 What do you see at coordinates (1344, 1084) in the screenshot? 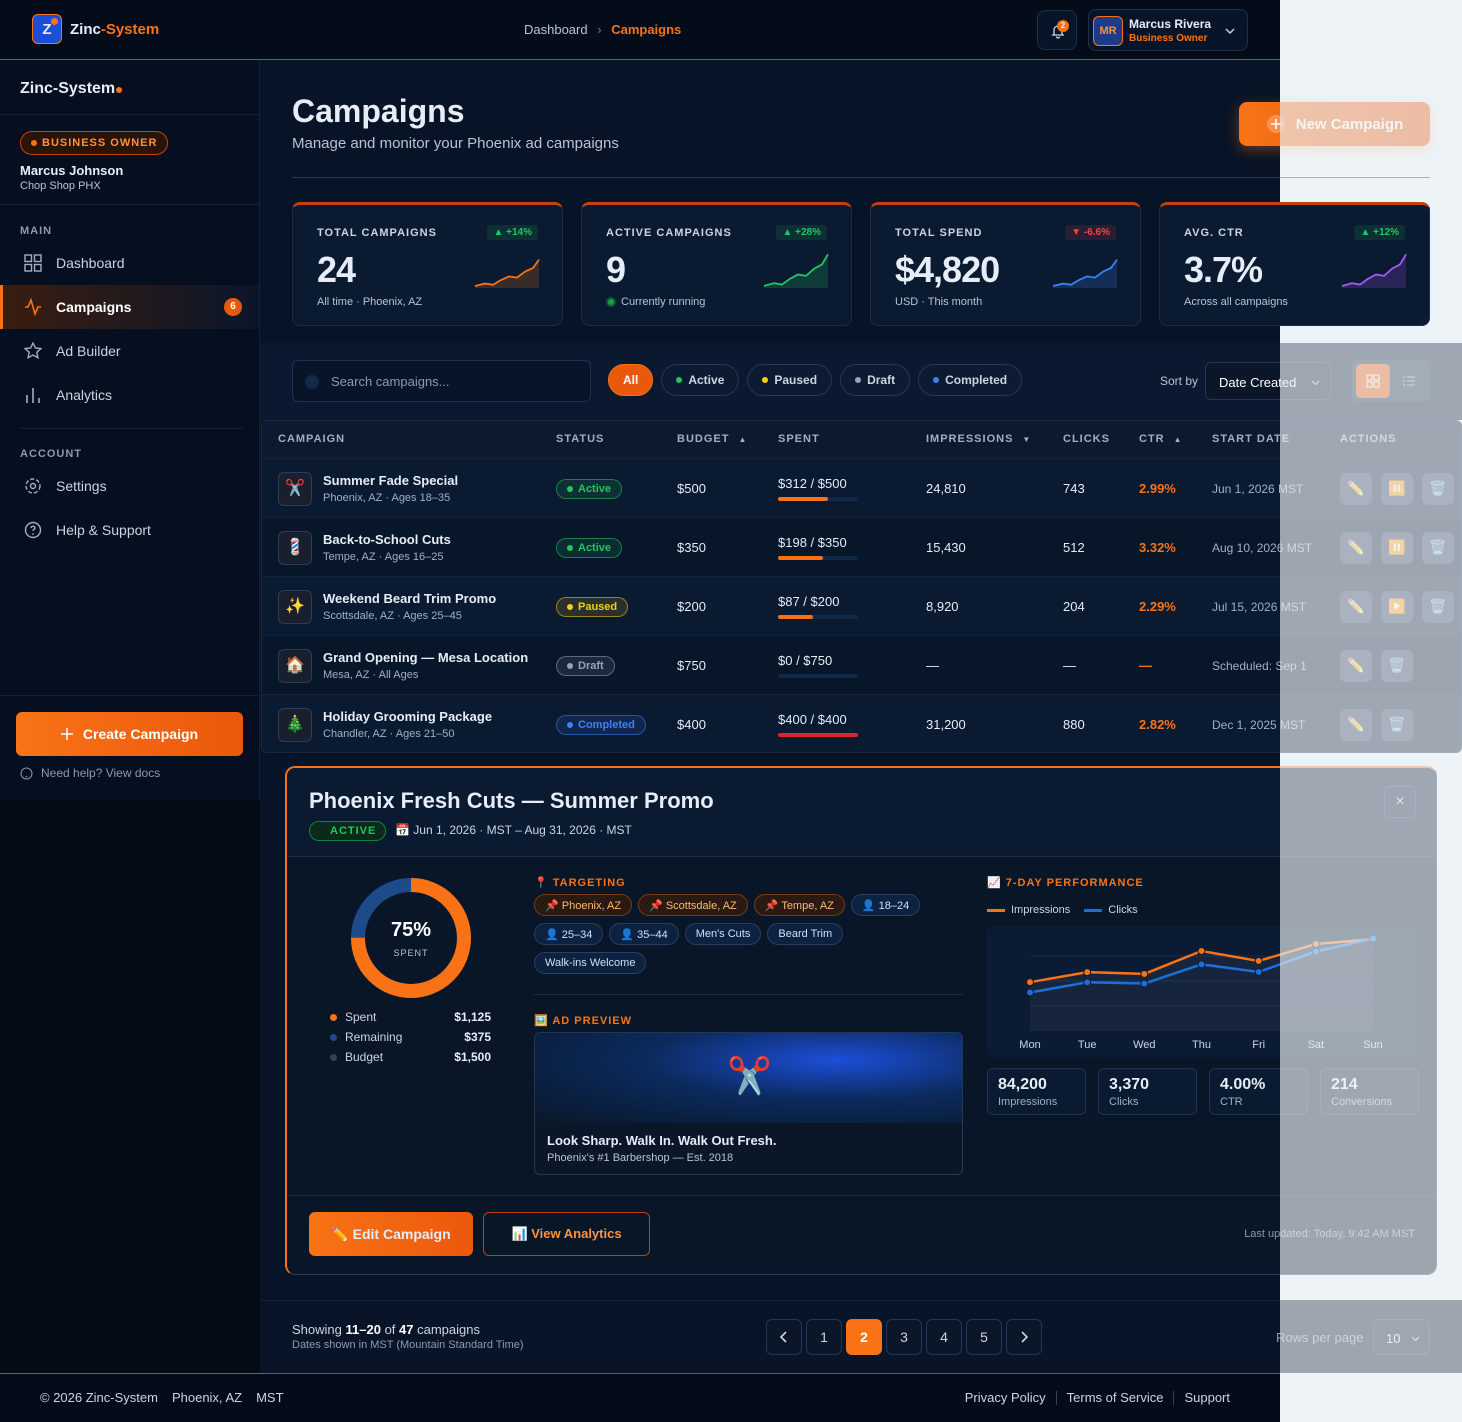
I see `kpi-value: 214` at bounding box center [1344, 1084].